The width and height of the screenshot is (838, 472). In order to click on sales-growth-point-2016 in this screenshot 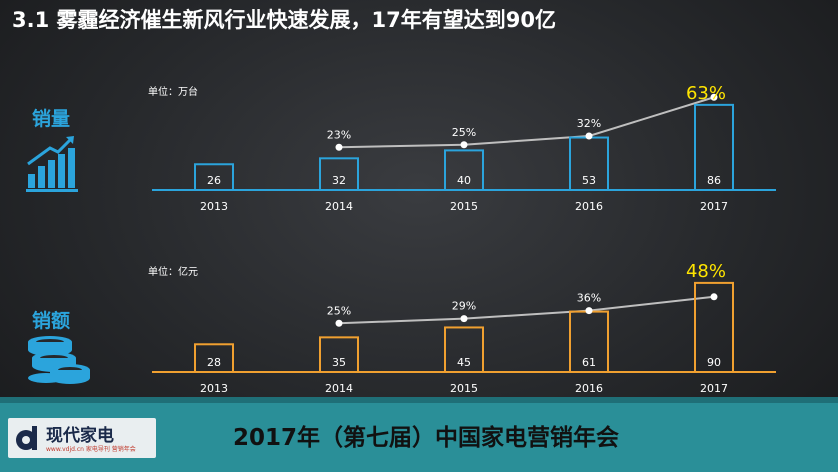, I will do `click(589, 311)`.